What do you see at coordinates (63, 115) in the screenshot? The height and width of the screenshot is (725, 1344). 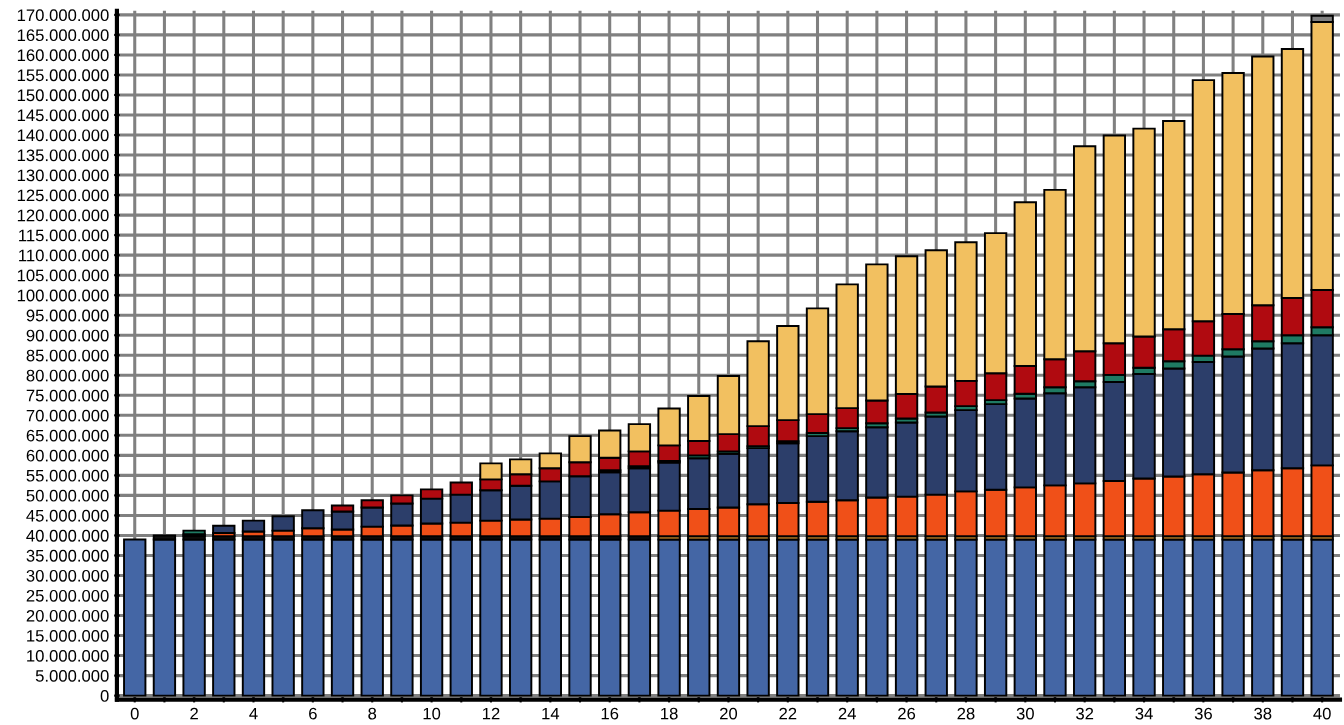 I see `y-tick-label: 145.000.000` at bounding box center [63, 115].